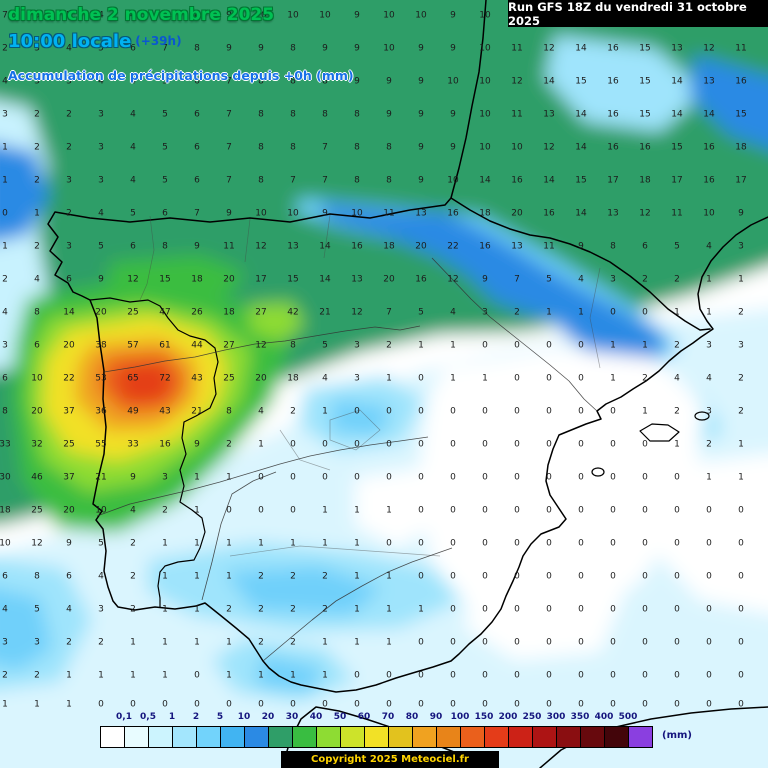 Image resolution: width=768 pixels, height=768 pixels. What do you see at coordinates (133, 411) in the screenshot?
I see `grid-value: 49` at bounding box center [133, 411].